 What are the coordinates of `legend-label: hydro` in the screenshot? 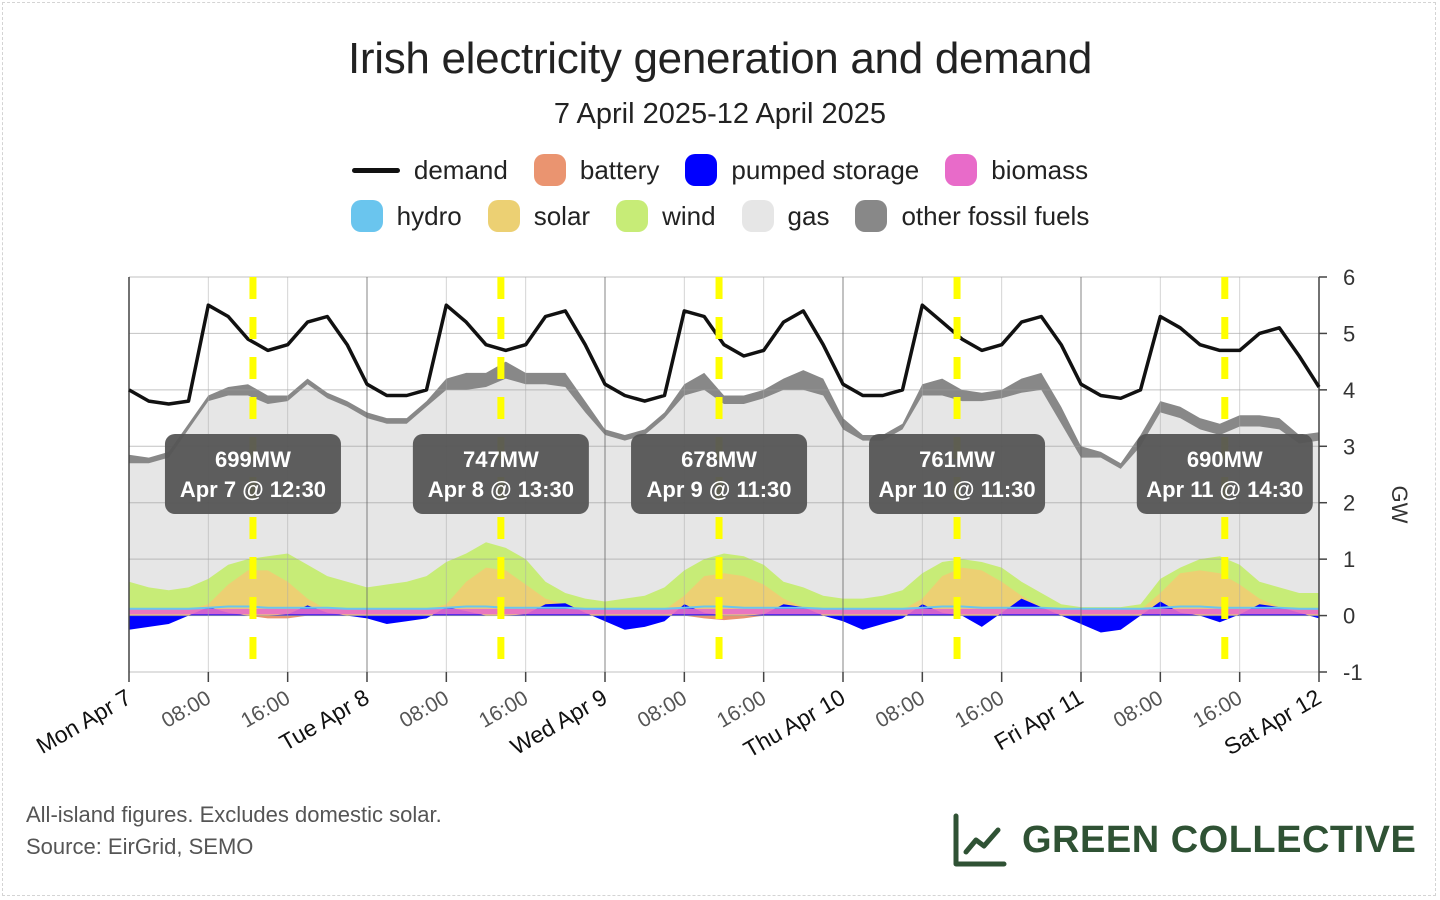 It's located at (429, 215).